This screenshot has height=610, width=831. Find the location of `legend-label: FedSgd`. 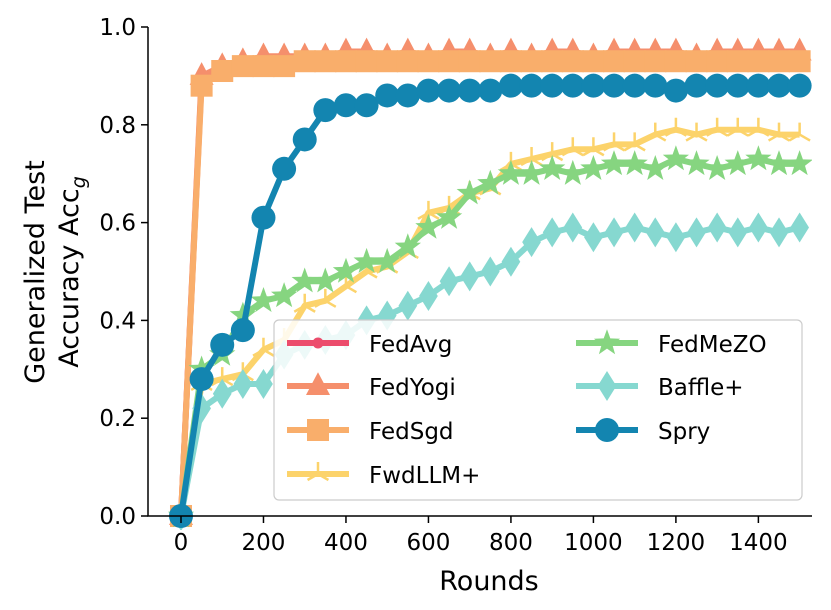

legend-label: FedSgd is located at coordinates (411, 432).